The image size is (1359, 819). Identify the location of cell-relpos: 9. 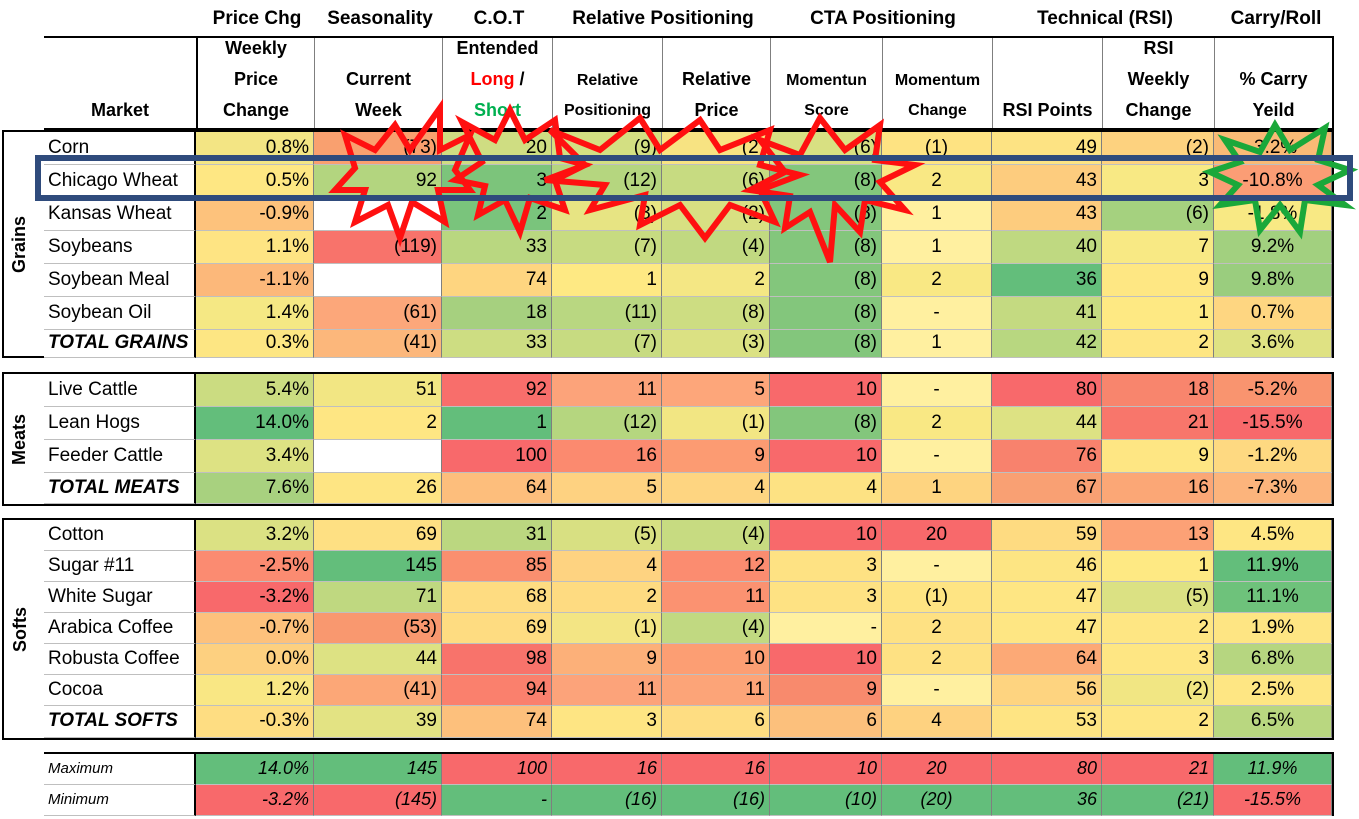
(607, 659).